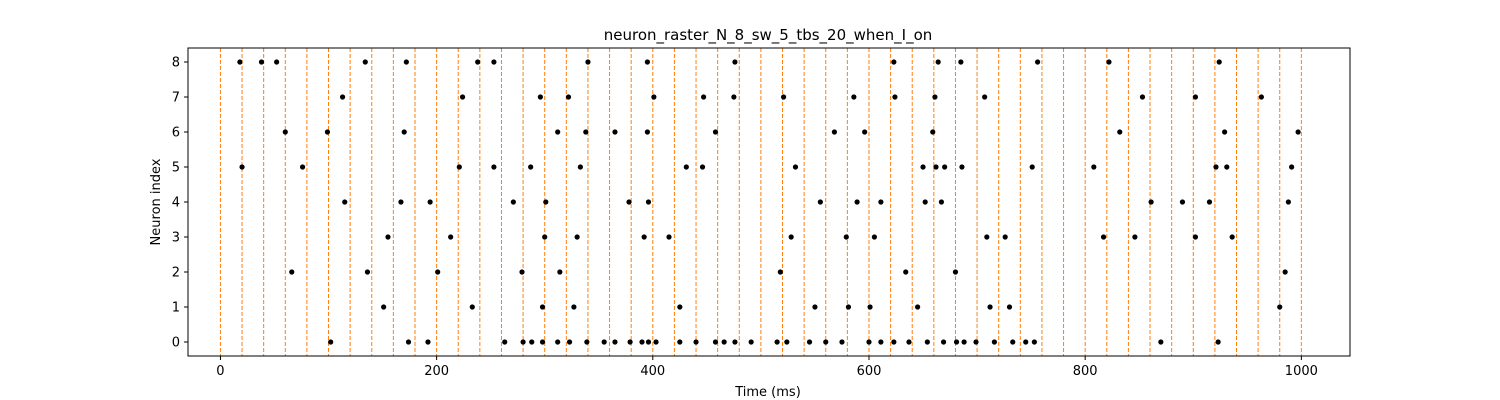 This screenshot has width=1500, height=400. I want to click on x-axis-label: Time (ms), so click(767, 392).